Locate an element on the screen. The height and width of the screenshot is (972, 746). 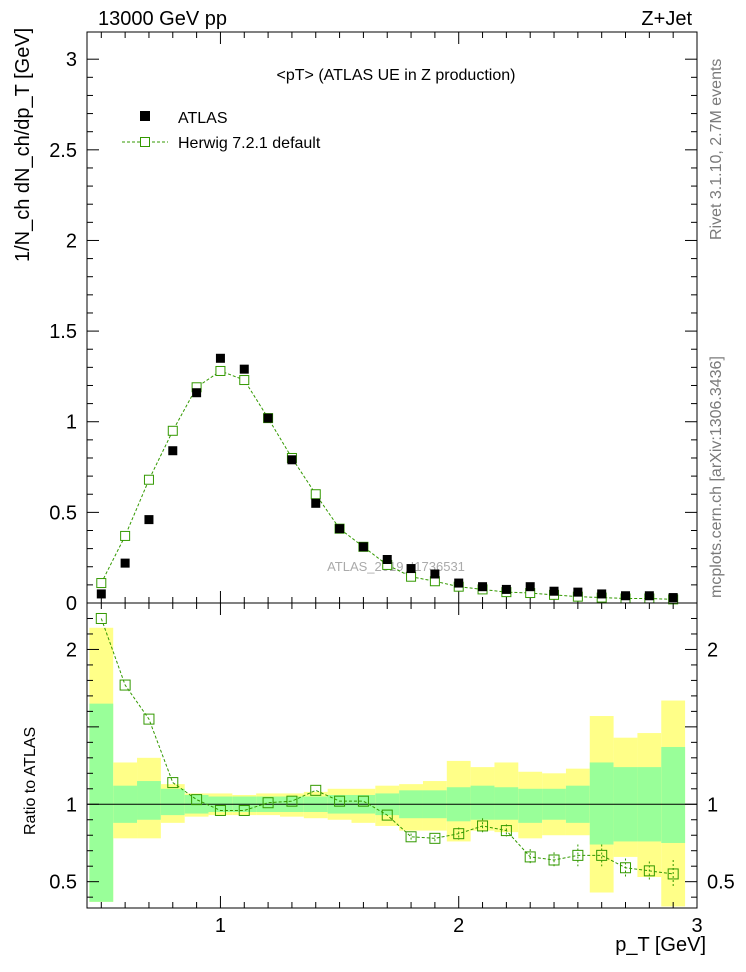
y-tick-label-right: 1 is located at coordinates (712, 805).